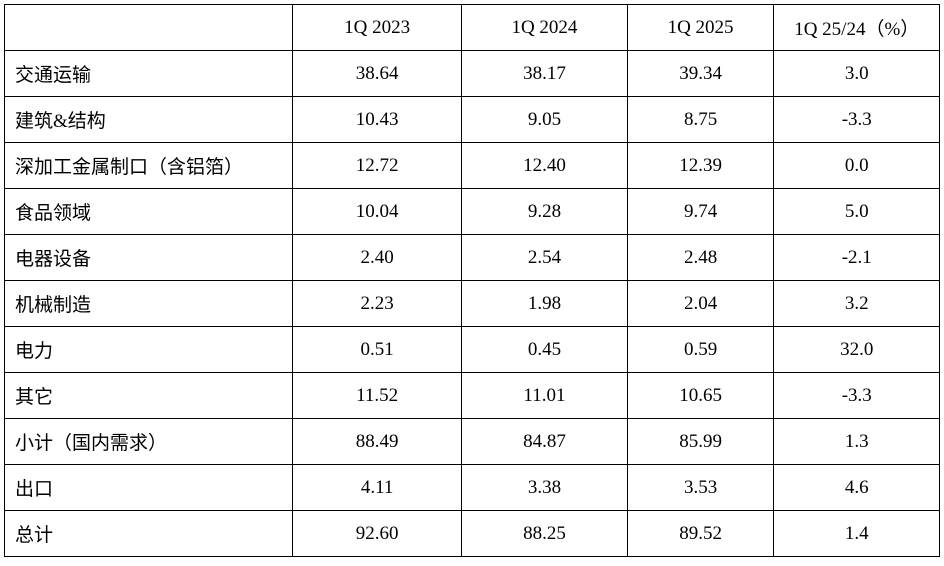 Image resolution: width=944 pixels, height=566 pixels. I want to click on value-cell: 5.0, so click(856, 211).